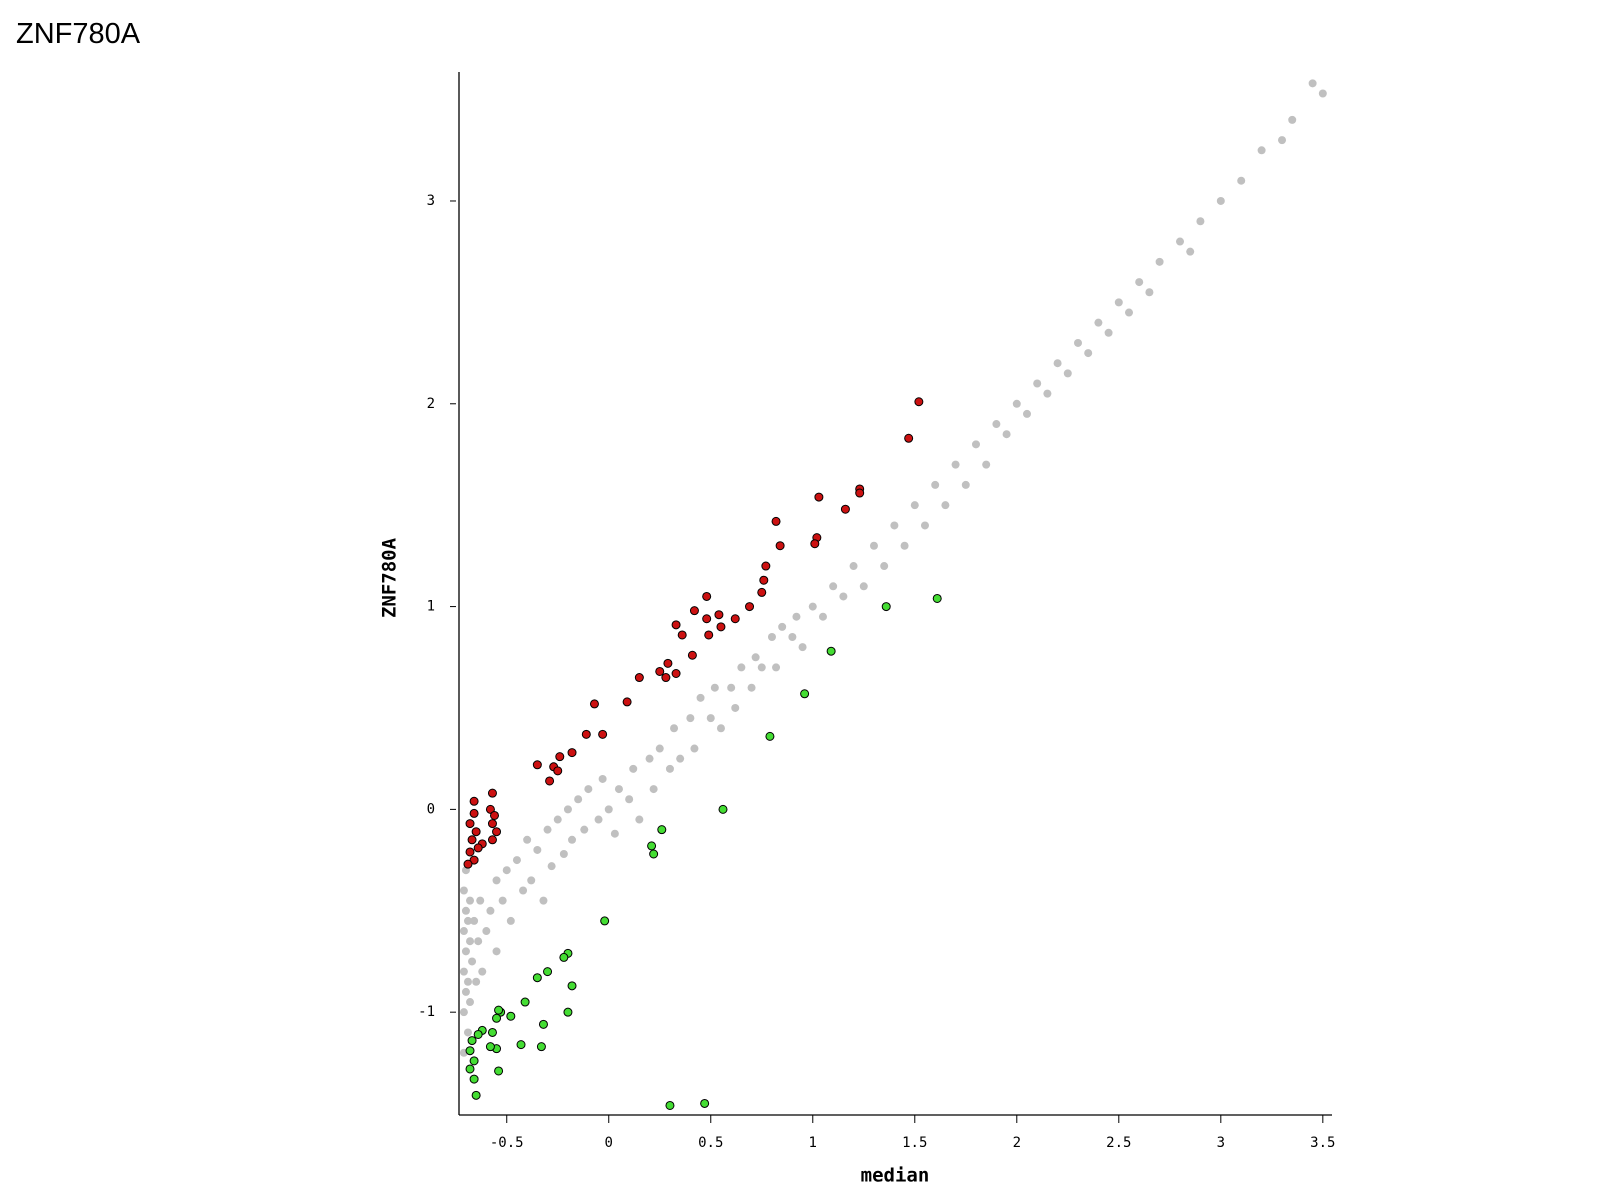 The image size is (1600, 1200). Describe the element at coordinates (426, 1012) in the screenshot. I see `y-tick-label: -1` at that location.